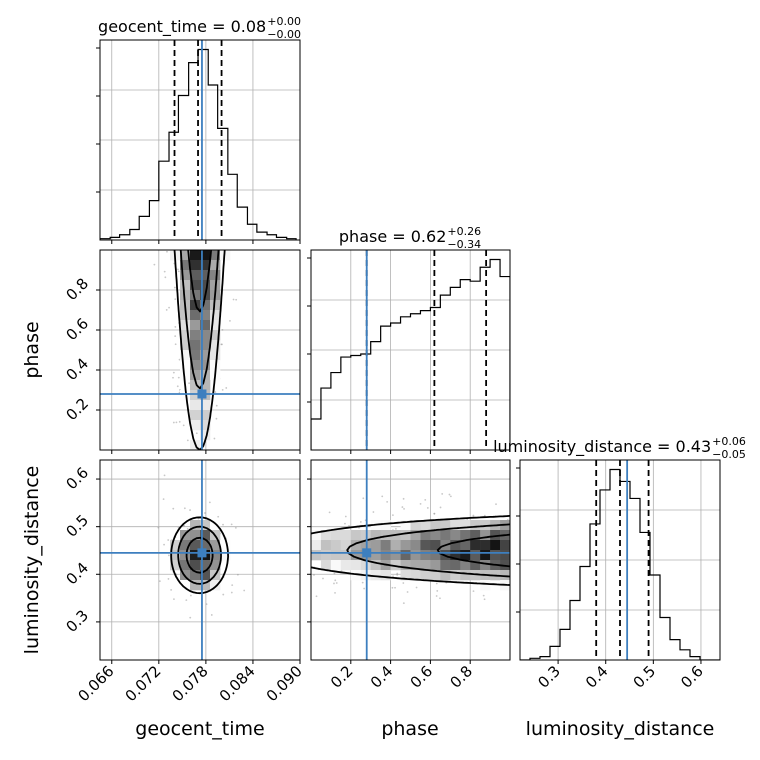 This screenshot has height=760, width=760. What do you see at coordinates (464, 244) in the screenshot?
I see `title-sub-phase: −0.34` at bounding box center [464, 244].